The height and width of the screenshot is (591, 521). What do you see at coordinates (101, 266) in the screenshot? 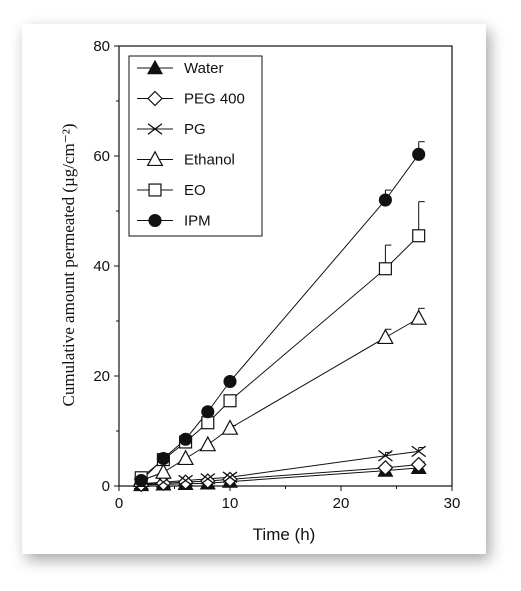
I see `y-tick-label: 40` at bounding box center [101, 266].